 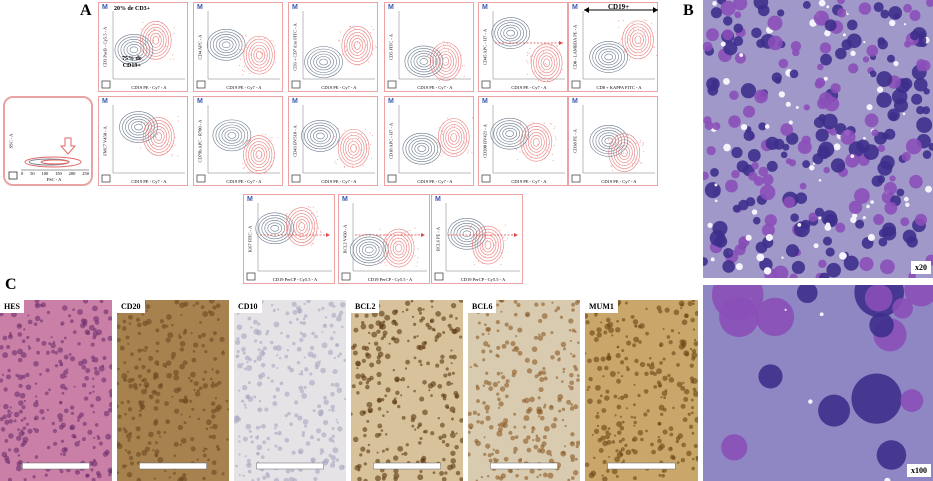 What do you see at coordinates (523, 50) in the screenshot?
I see `contours` at bounding box center [523, 50].